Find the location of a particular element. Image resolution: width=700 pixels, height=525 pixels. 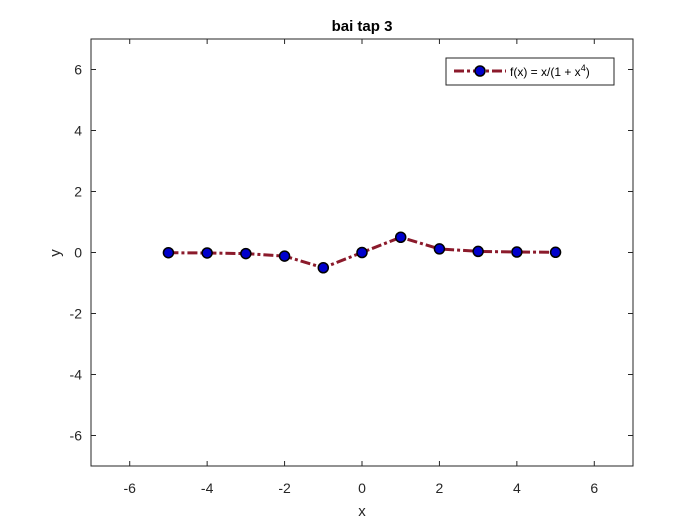

y-tick-label: -4 is located at coordinates (76, 375).